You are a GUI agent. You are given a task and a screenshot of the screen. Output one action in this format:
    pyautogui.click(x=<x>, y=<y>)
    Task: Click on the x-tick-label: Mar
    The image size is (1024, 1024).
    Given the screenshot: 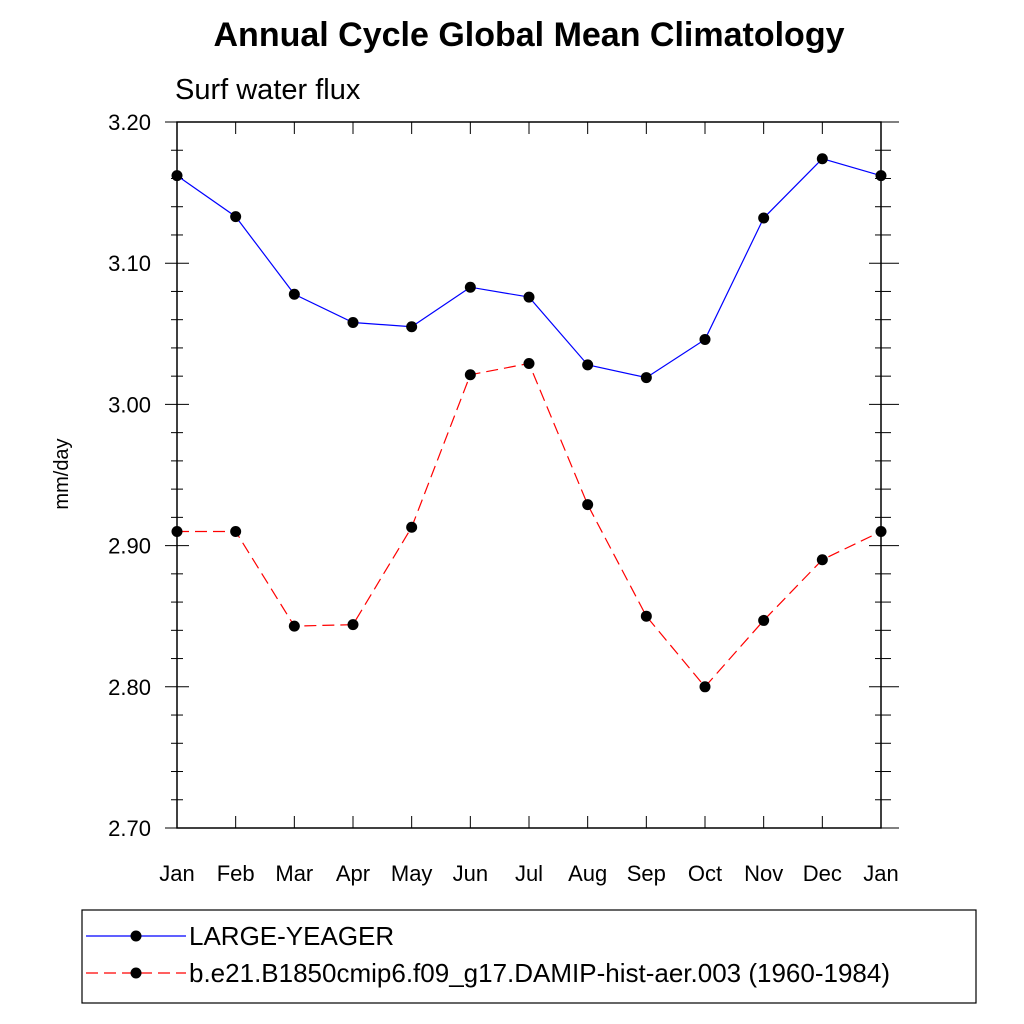 What is the action you would take?
    pyautogui.click(x=294, y=873)
    